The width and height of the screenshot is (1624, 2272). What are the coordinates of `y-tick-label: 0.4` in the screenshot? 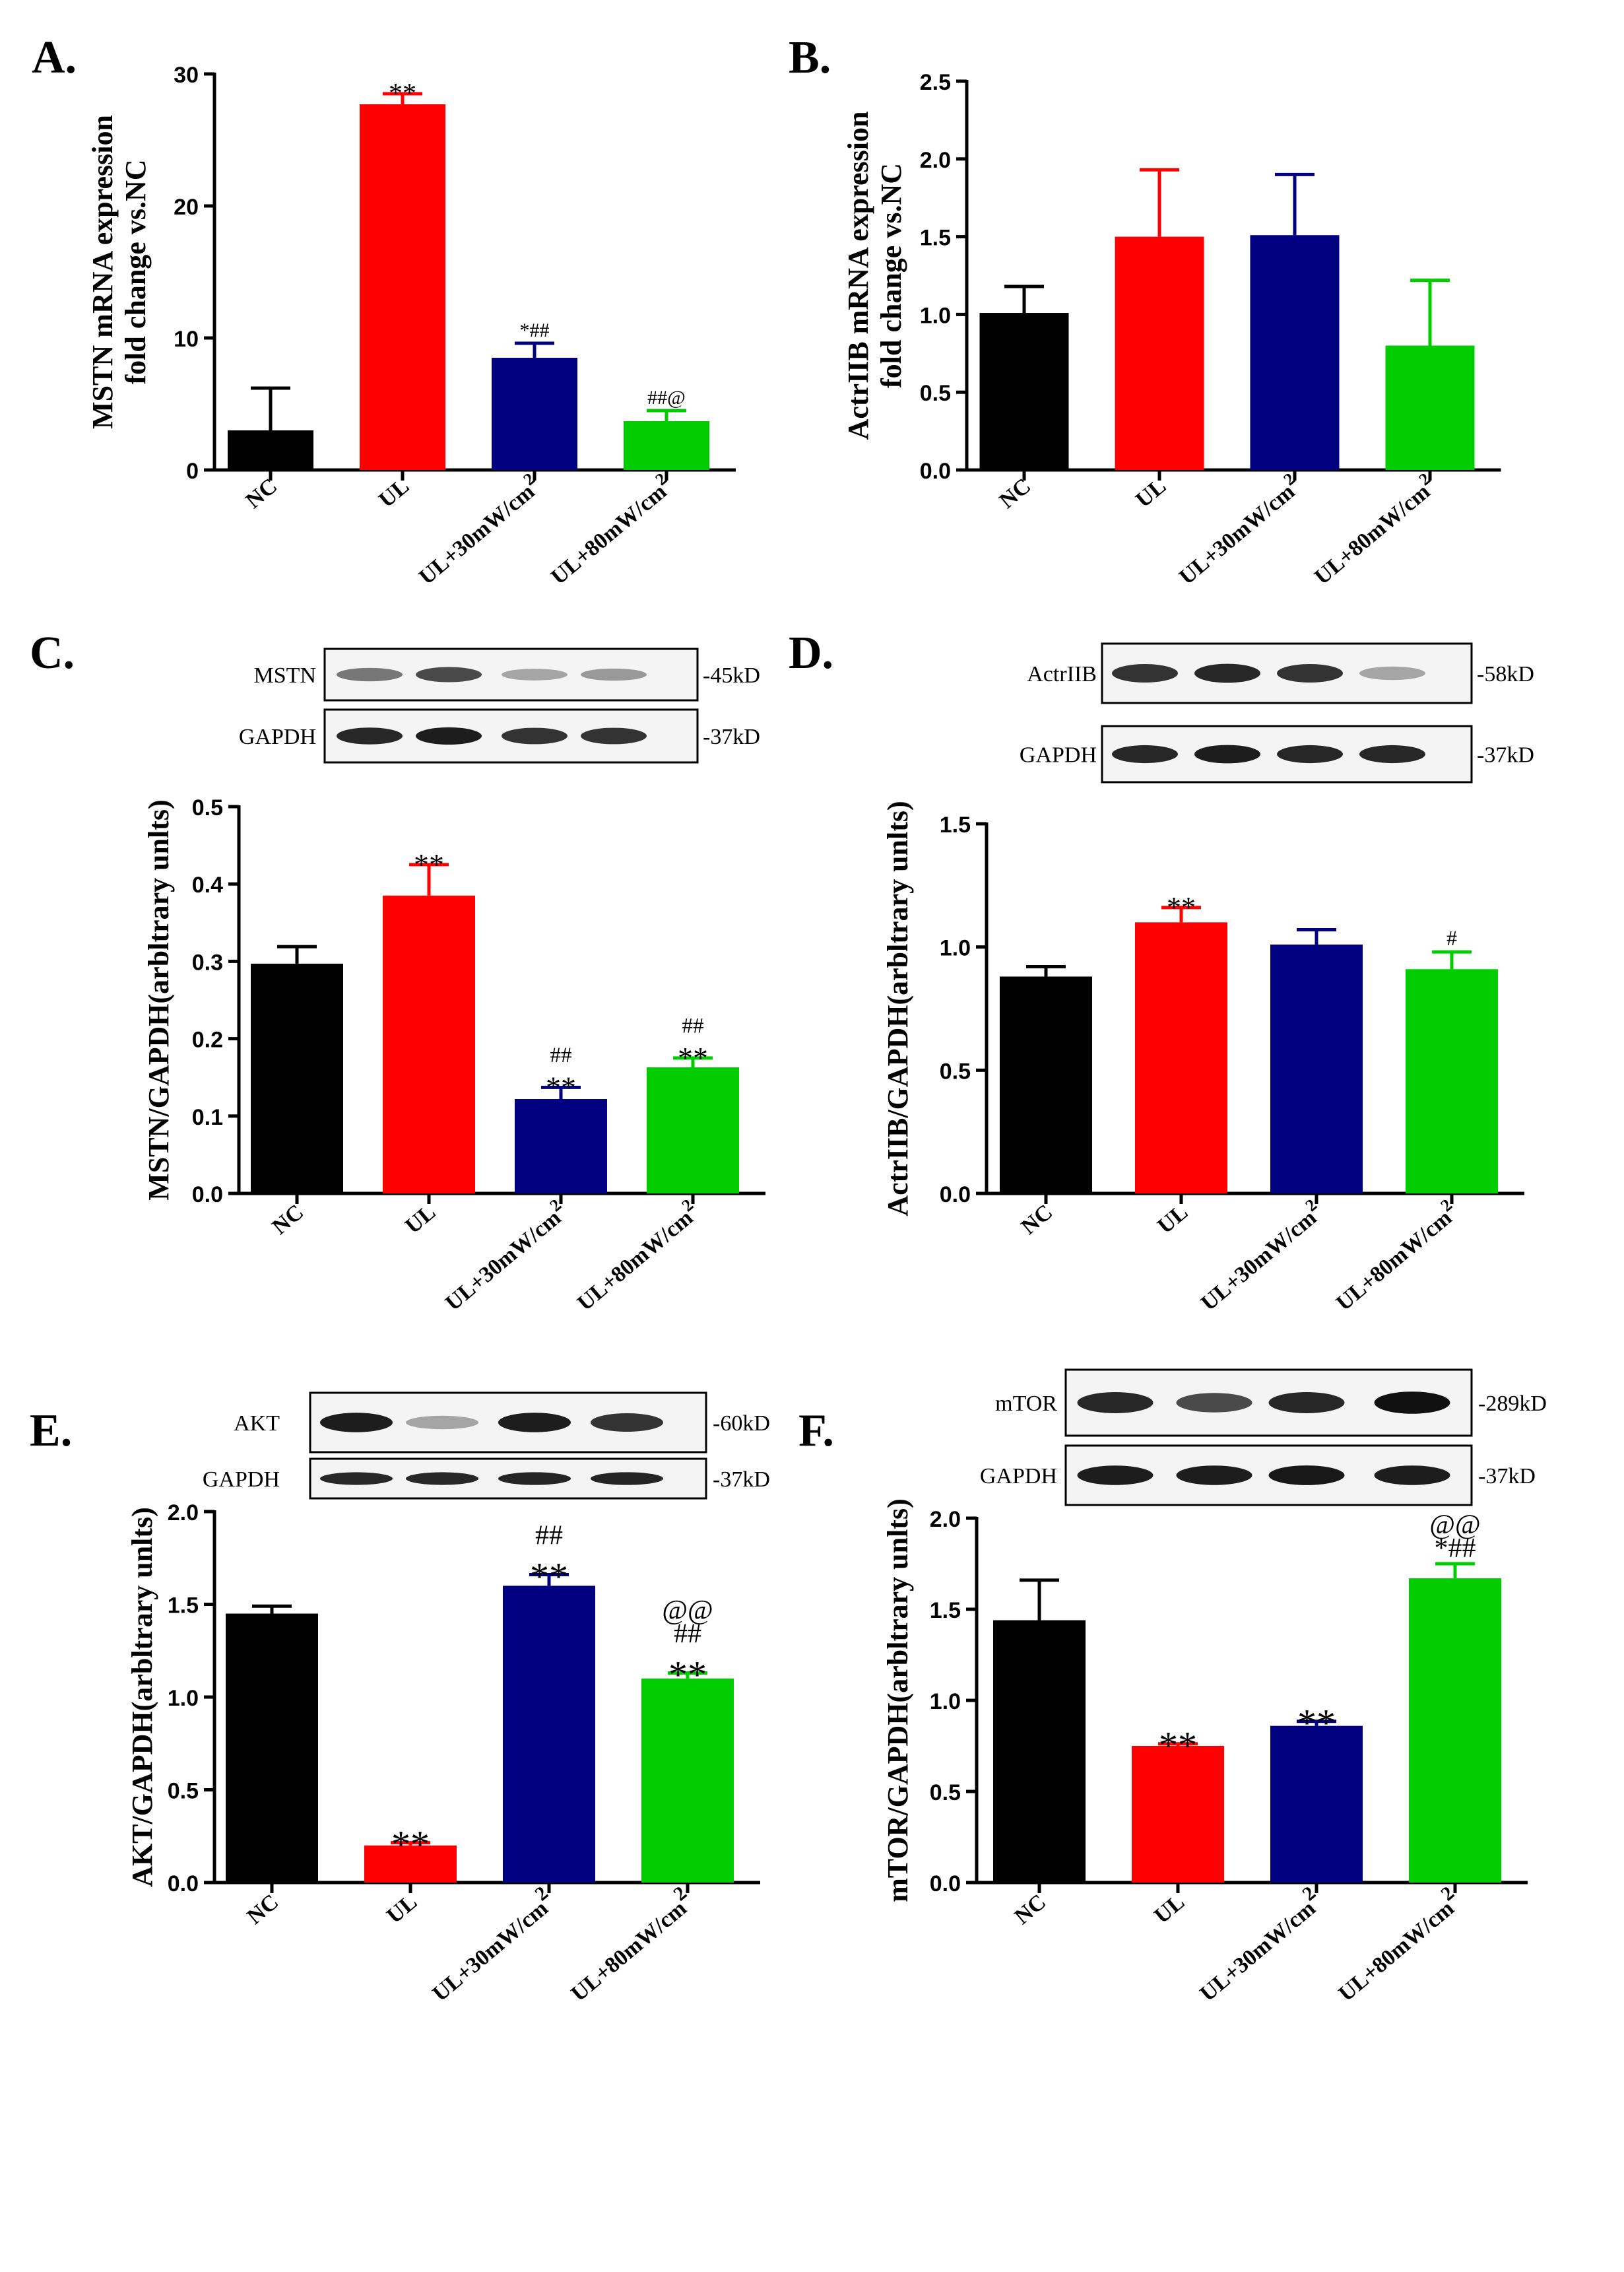 It's located at (207, 885).